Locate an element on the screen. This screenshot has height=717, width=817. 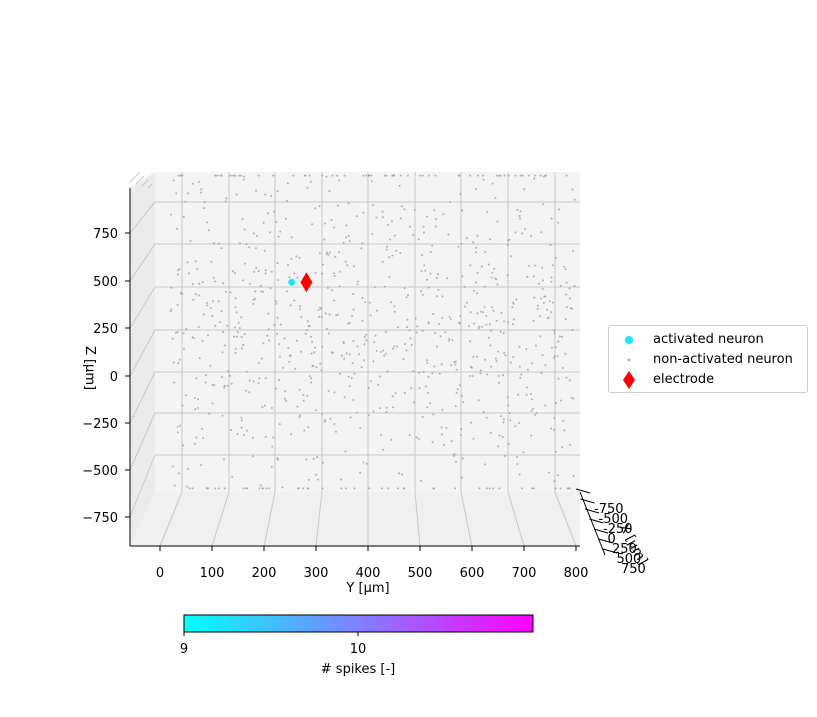
grid-line-side is located at coordinates (142, 486).